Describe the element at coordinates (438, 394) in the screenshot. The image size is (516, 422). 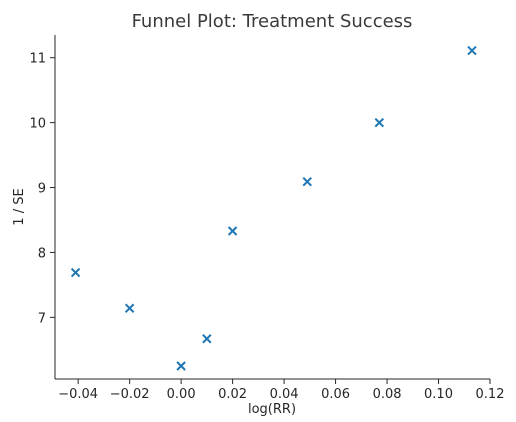
I see `x-tick-label: 0.10` at that location.